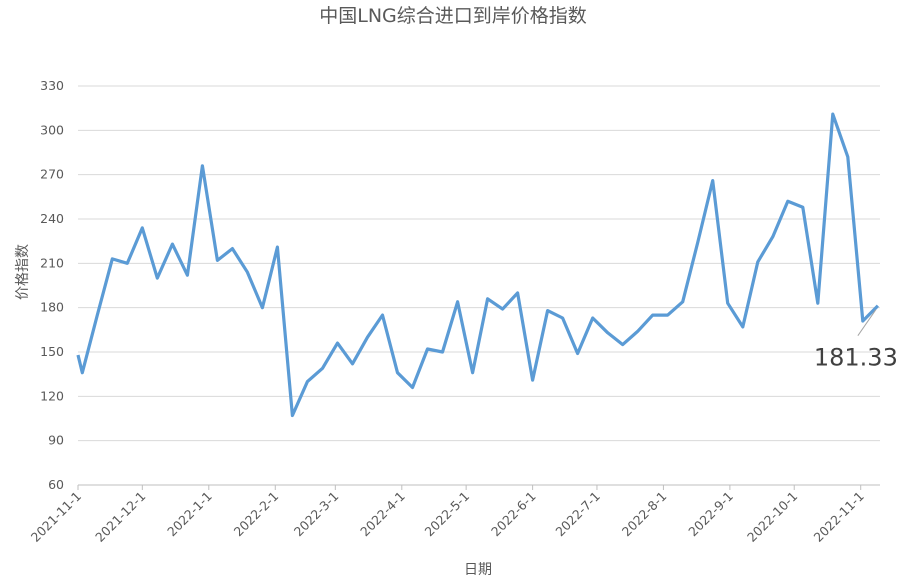 The height and width of the screenshot is (586, 907). What do you see at coordinates (316, 514) in the screenshot?
I see `x-tick-label: 2022-3-1` at bounding box center [316, 514].